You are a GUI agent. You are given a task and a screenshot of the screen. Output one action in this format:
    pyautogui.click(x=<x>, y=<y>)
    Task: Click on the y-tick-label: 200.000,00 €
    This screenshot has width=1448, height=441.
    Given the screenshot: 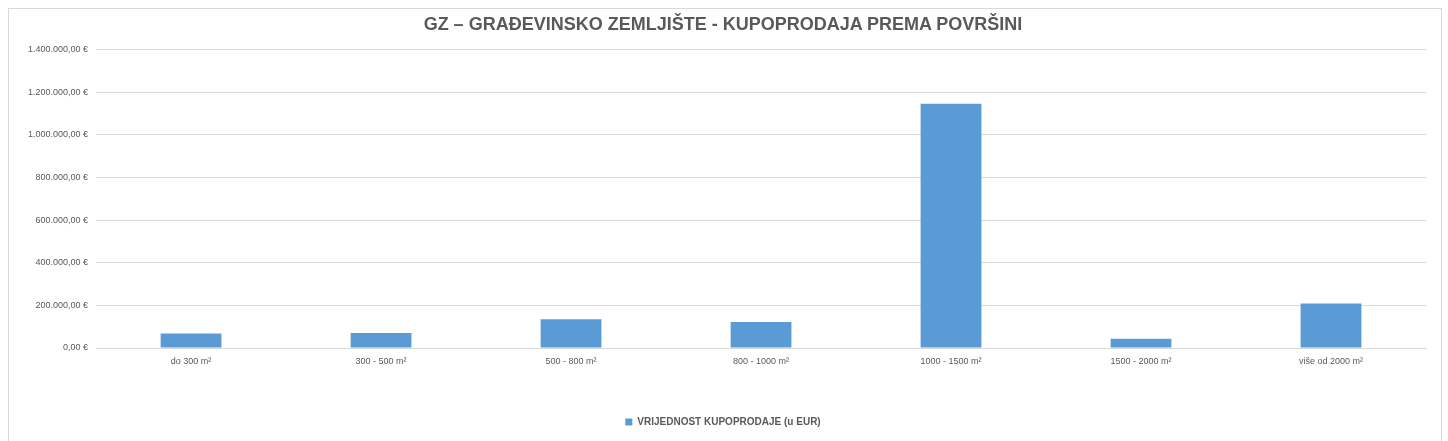 What is the action you would take?
    pyautogui.click(x=62, y=304)
    